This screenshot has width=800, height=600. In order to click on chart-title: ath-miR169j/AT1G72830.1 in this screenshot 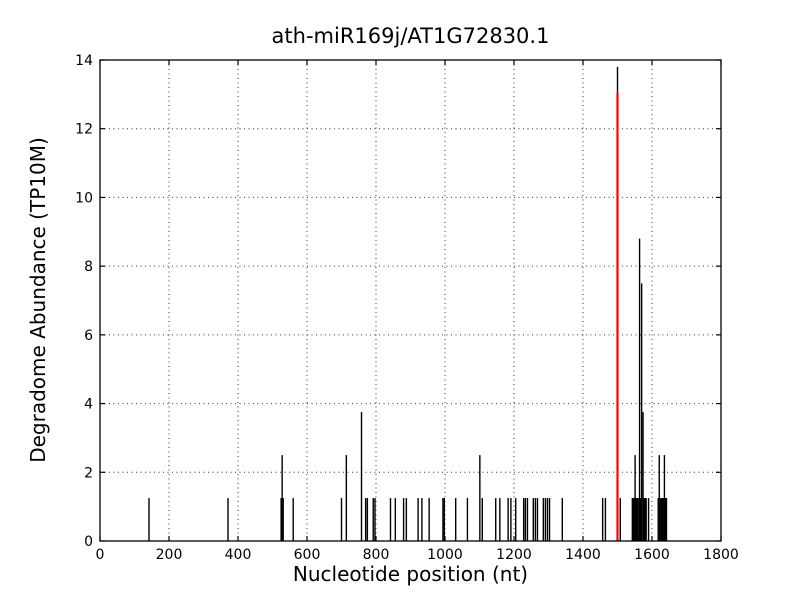, I will do `click(410, 36)`.